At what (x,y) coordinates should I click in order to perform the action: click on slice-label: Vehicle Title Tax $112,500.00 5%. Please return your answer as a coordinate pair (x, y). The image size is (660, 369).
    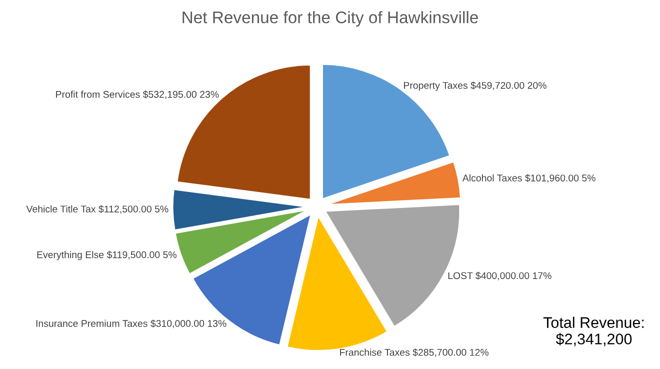
    Looking at the image, I should click on (97, 209).